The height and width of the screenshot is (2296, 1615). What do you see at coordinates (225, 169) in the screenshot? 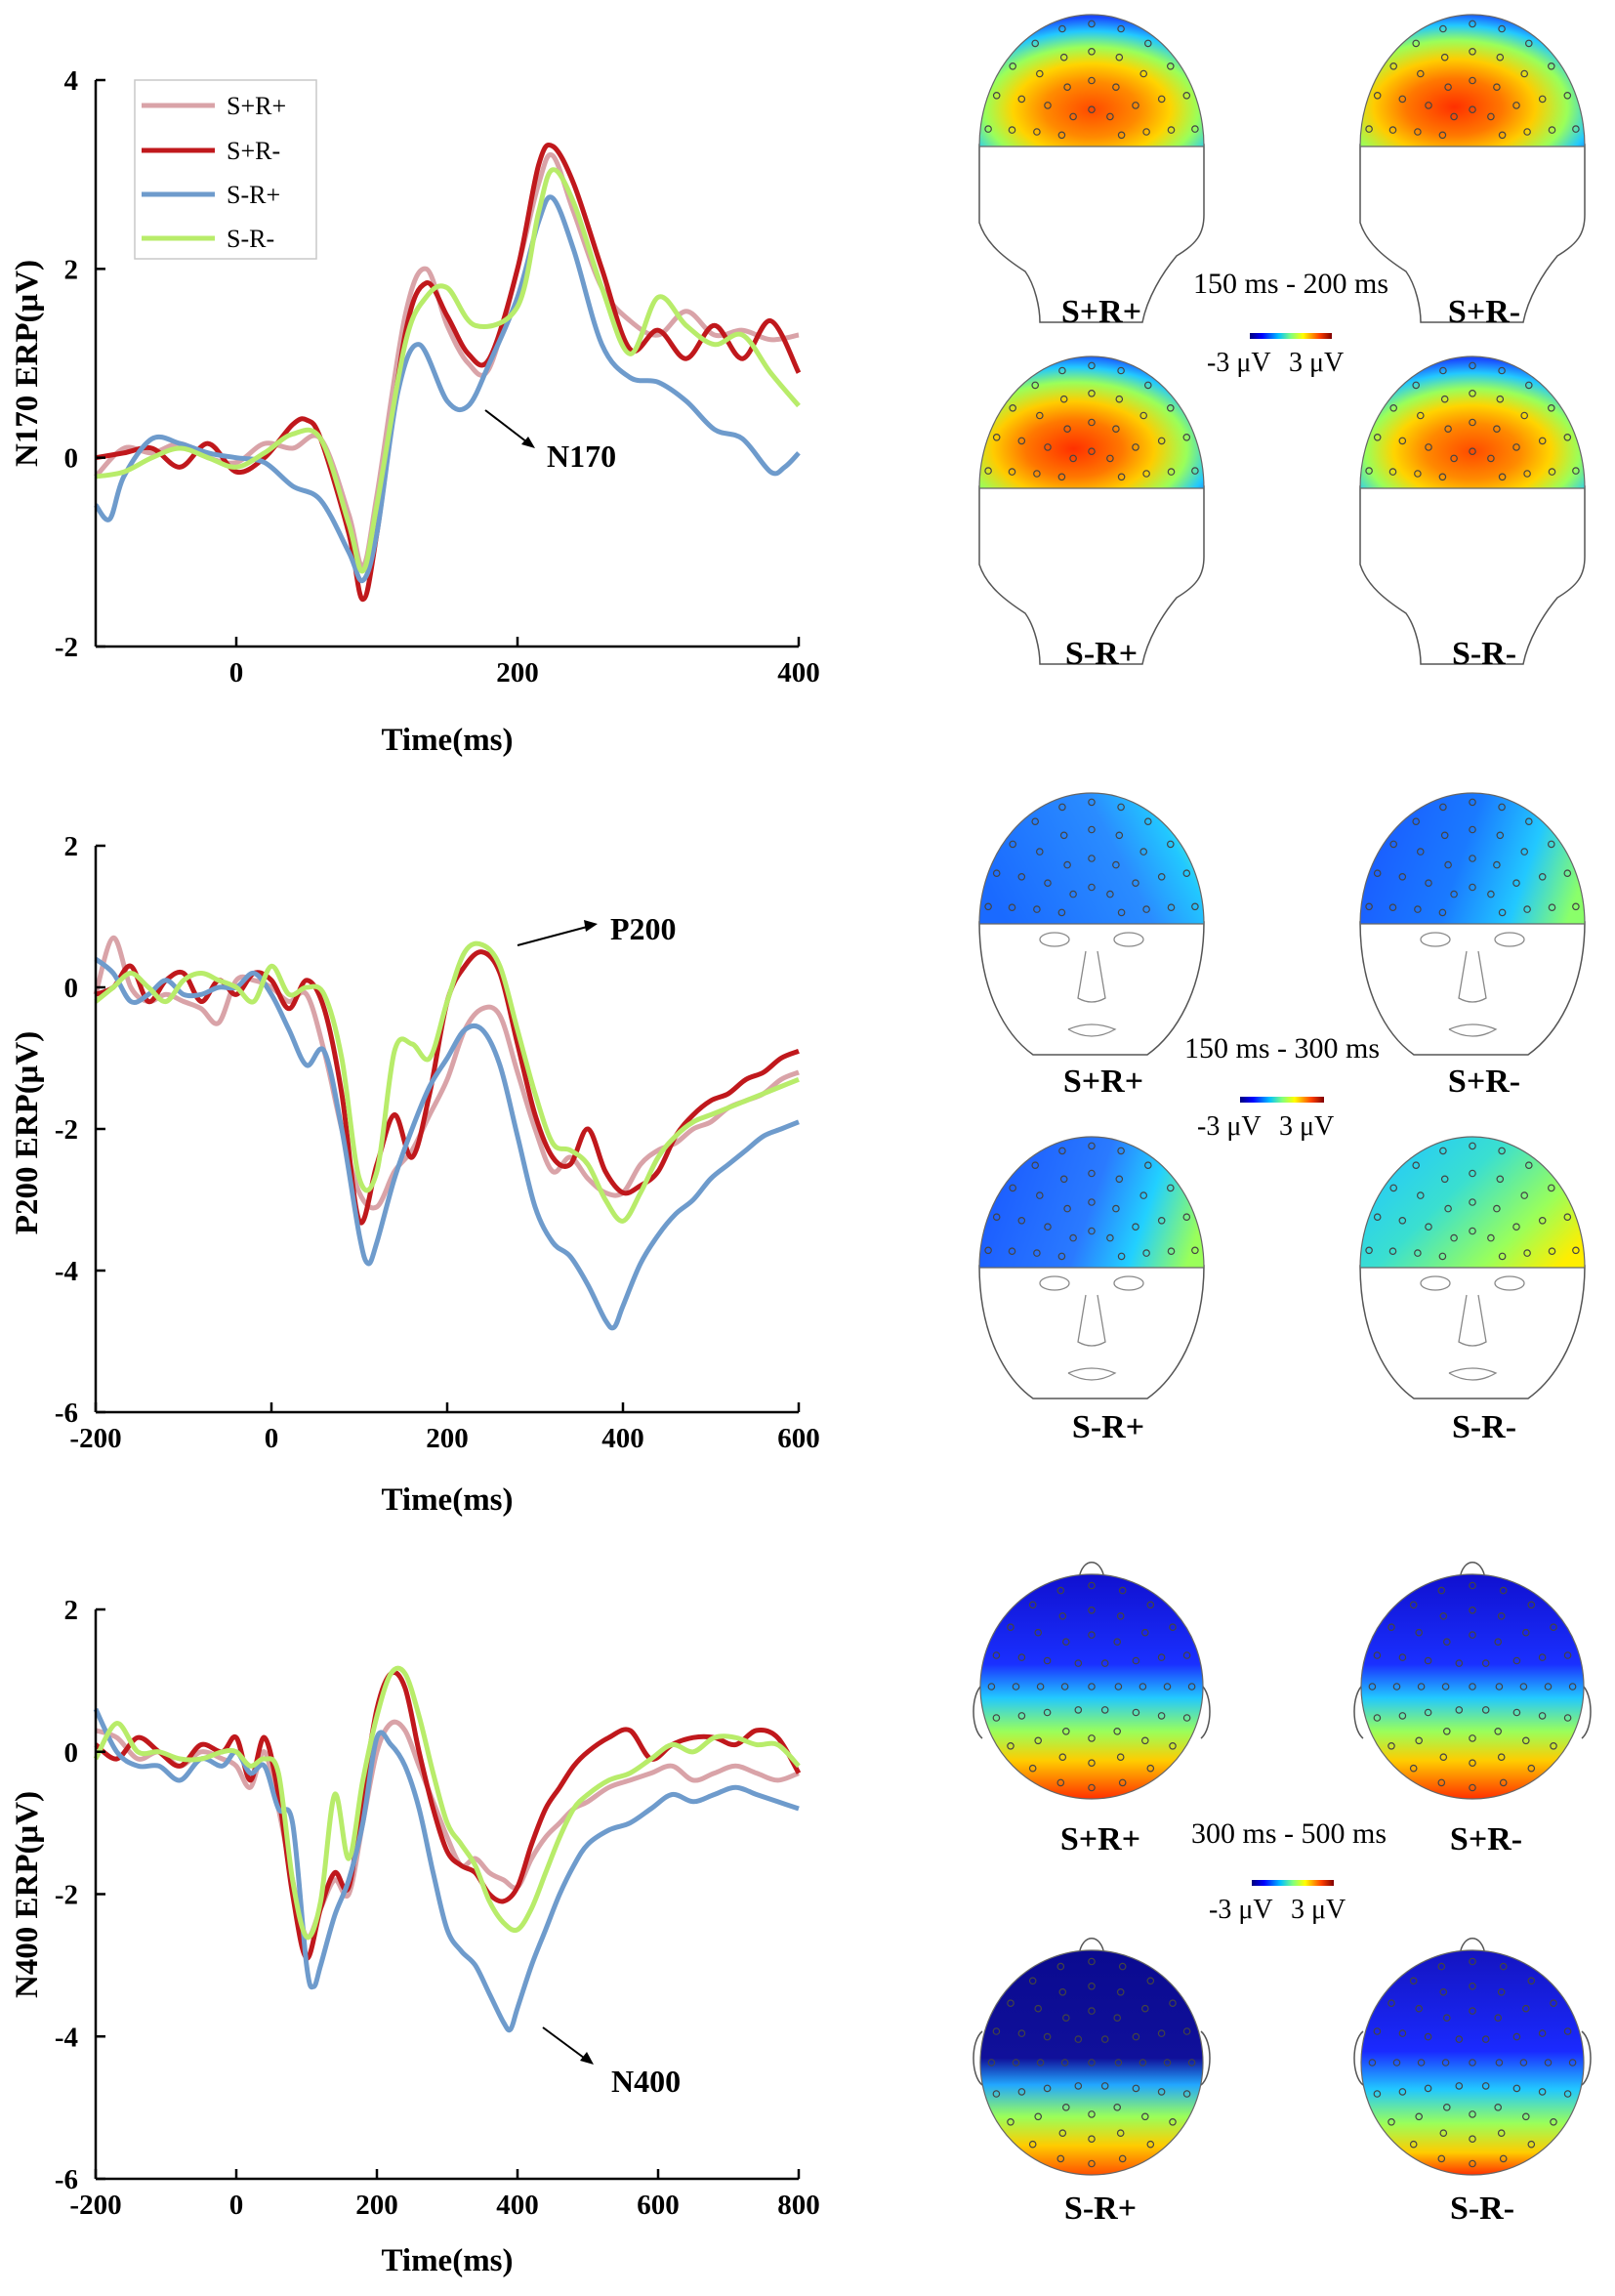
I see `legend: S+R+ S+R- S-R+ S-R-` at bounding box center [225, 169].